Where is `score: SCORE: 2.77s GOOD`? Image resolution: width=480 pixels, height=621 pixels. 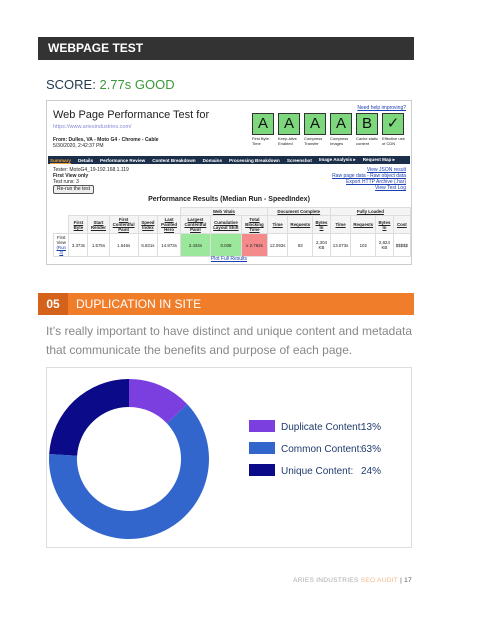 score: SCORE: 2.77s GOOD is located at coordinates (110, 84).